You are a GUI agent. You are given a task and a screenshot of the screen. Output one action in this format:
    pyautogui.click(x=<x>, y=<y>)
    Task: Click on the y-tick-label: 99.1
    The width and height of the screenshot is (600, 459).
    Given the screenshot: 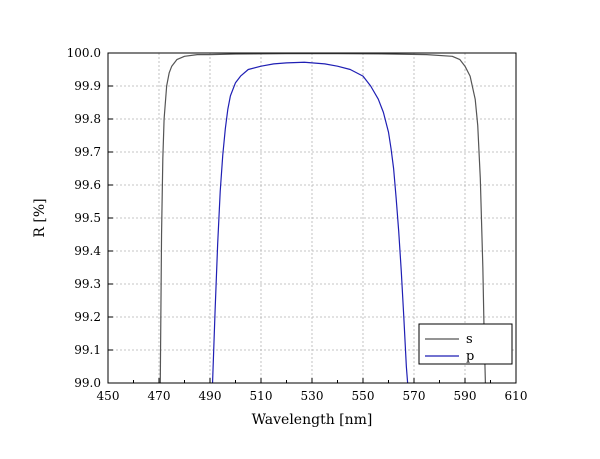 What is the action you would take?
    pyautogui.click(x=87, y=350)
    